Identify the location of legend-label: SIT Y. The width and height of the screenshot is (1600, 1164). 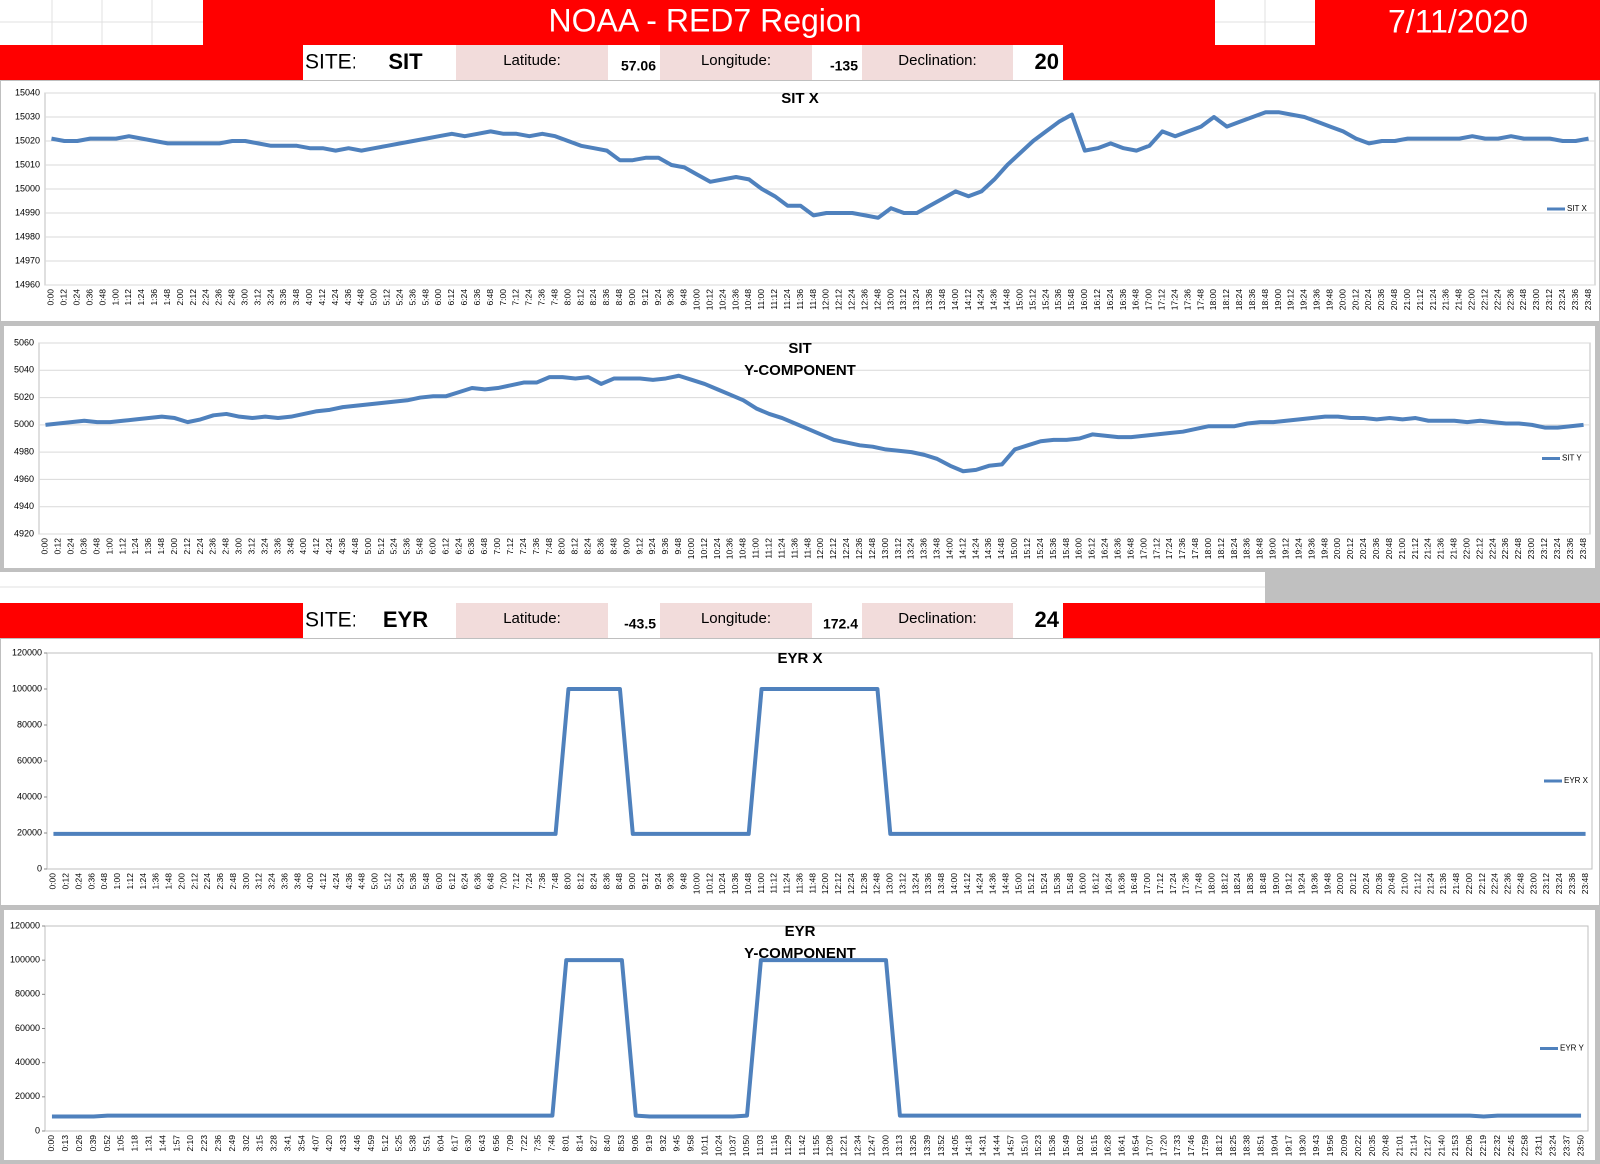
(1572, 458).